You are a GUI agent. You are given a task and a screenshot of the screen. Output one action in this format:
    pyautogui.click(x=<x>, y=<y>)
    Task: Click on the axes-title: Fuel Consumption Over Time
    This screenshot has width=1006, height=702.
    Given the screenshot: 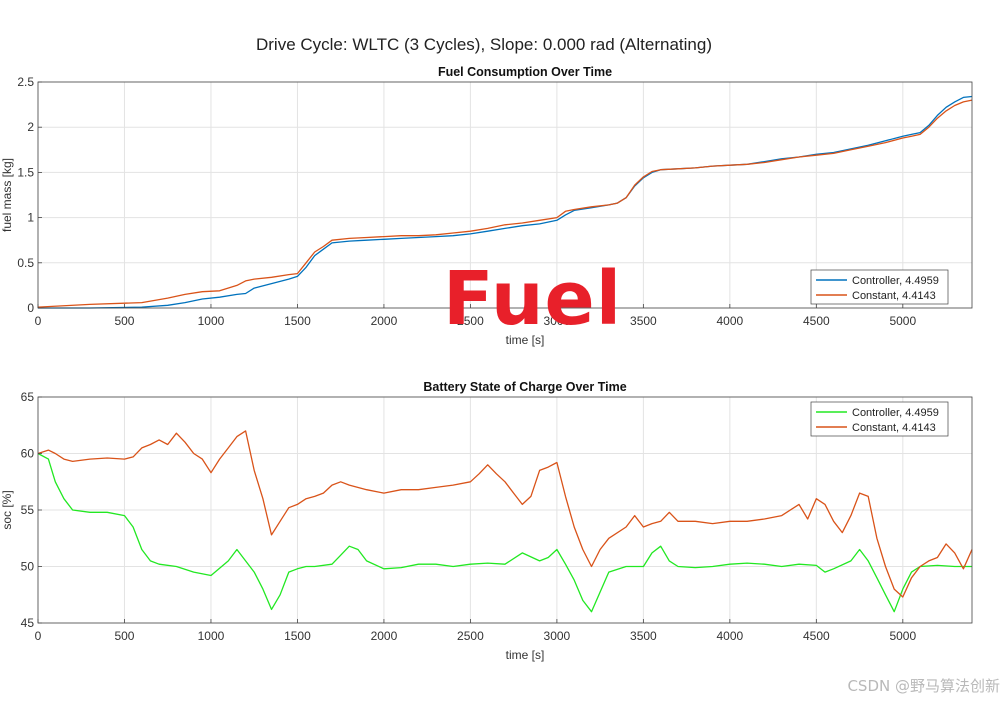 What is the action you would take?
    pyautogui.click(x=525, y=72)
    